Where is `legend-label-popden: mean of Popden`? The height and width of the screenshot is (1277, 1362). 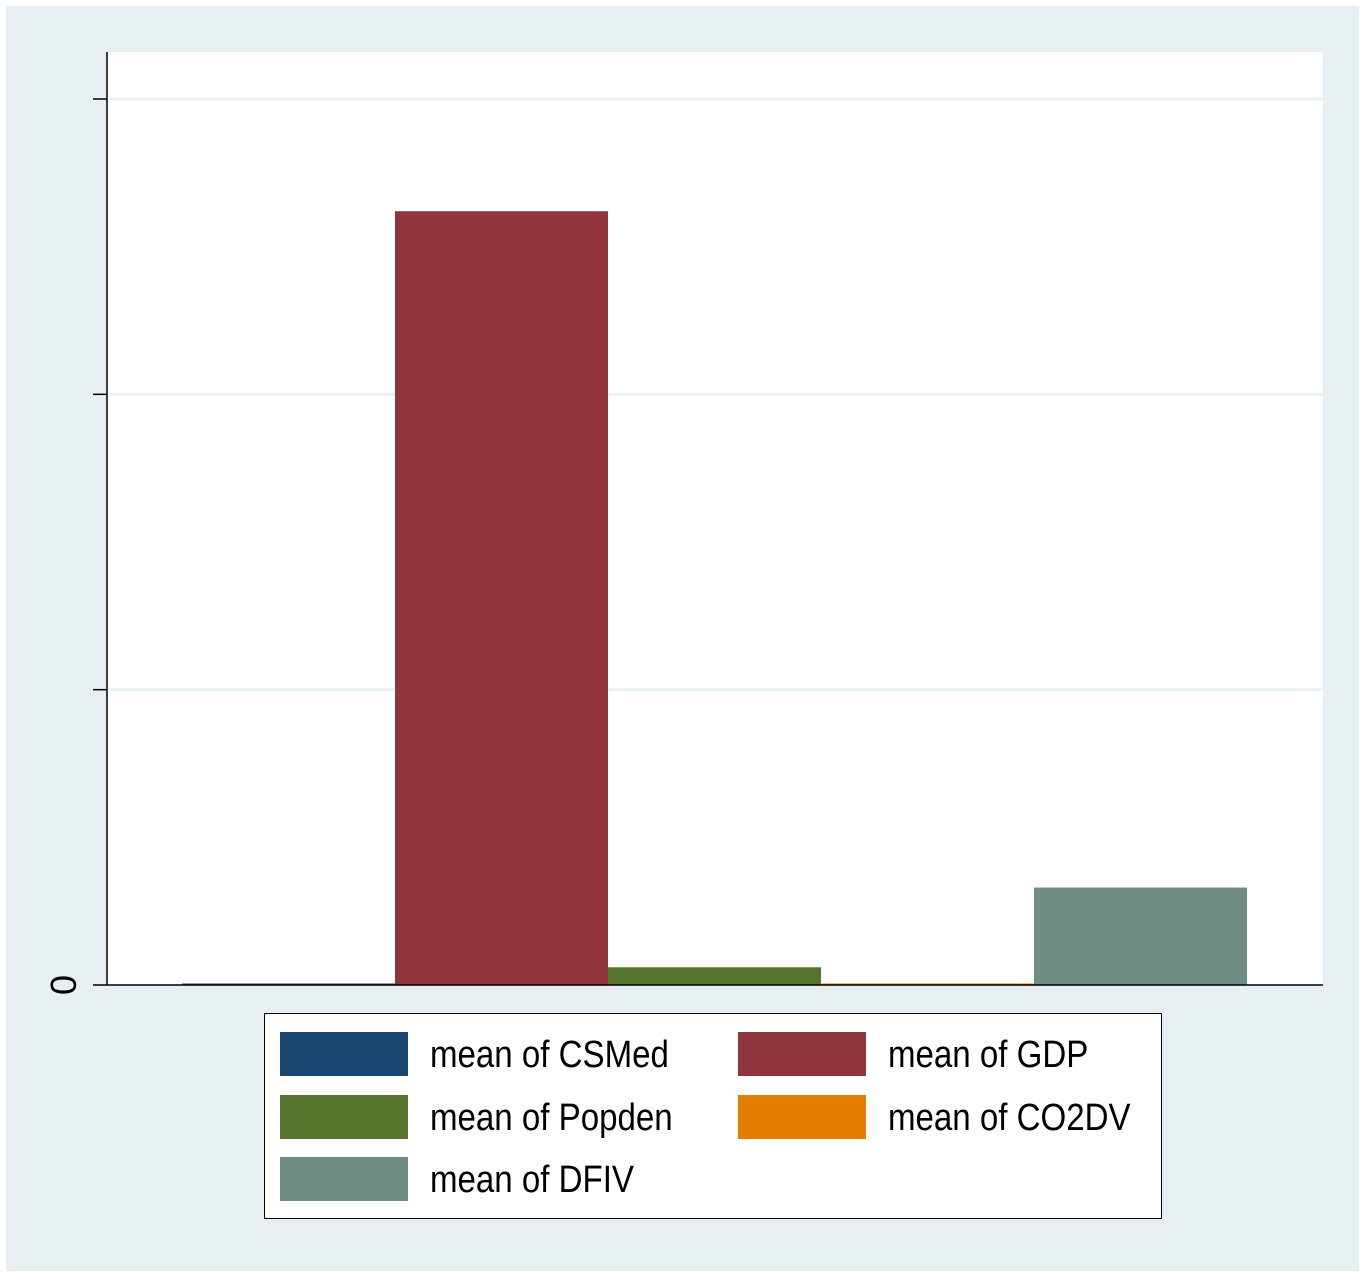
legend-label-popden: mean of Popden is located at coordinates (551, 1118).